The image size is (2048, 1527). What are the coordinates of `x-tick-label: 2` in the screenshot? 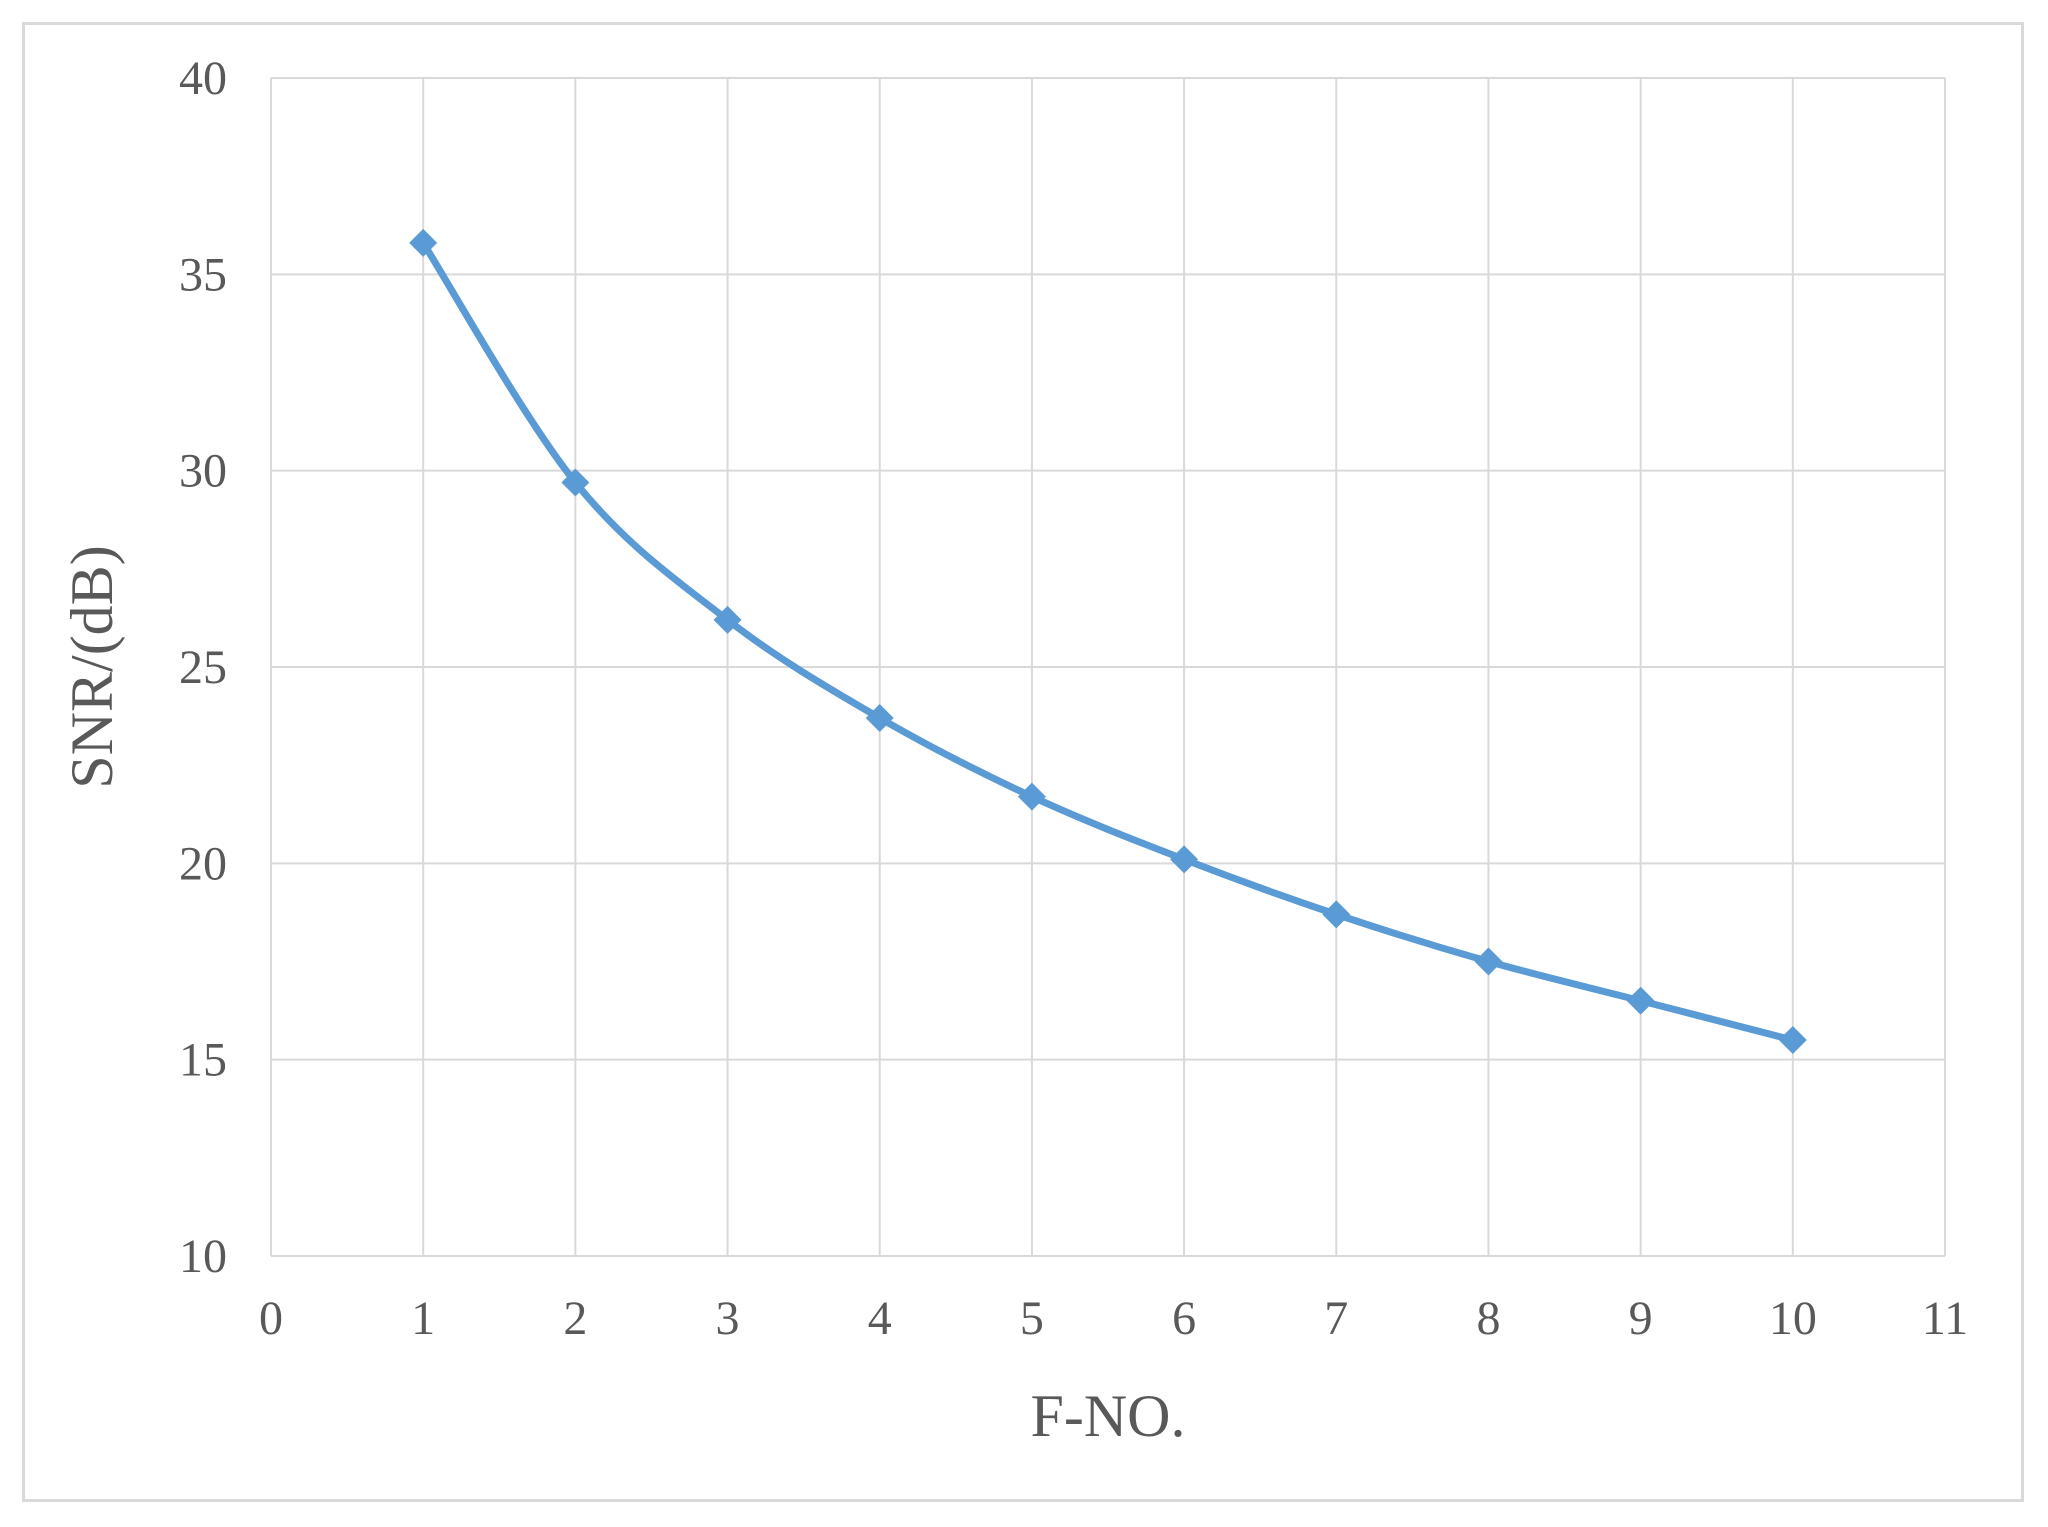 It's located at (575, 1318).